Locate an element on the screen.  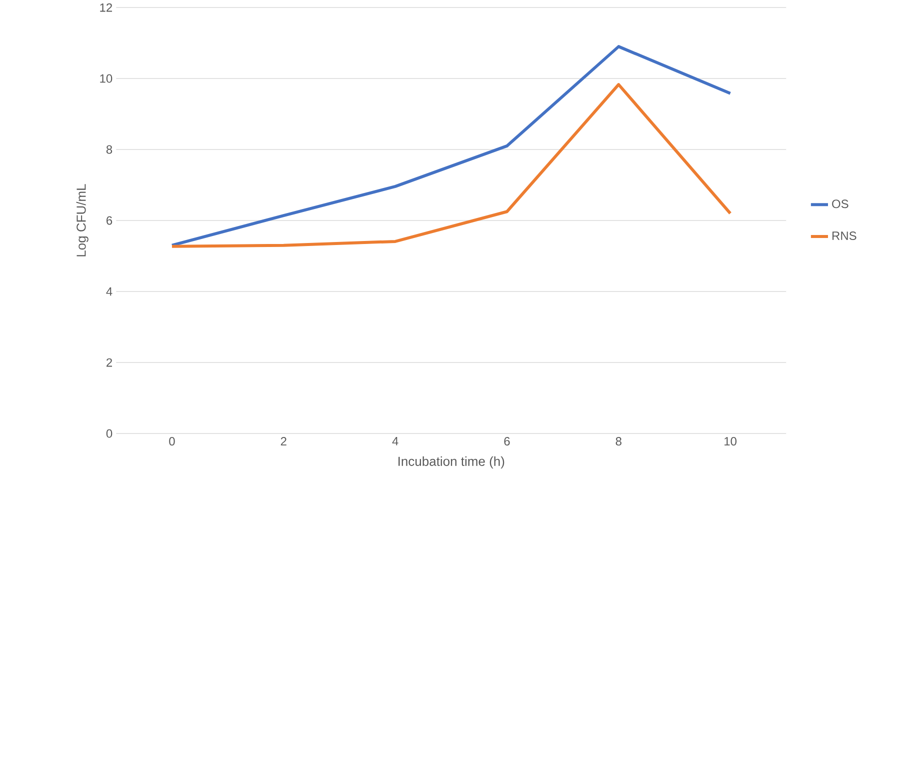
y-tick-label: 8 is located at coordinates (109, 149).